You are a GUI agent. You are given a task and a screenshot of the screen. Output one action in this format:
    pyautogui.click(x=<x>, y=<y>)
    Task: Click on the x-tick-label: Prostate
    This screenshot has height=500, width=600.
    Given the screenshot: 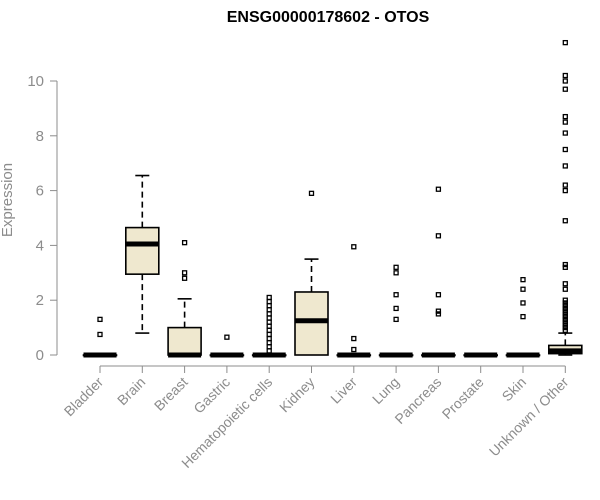 What is the action you would take?
    pyautogui.click(x=463, y=398)
    